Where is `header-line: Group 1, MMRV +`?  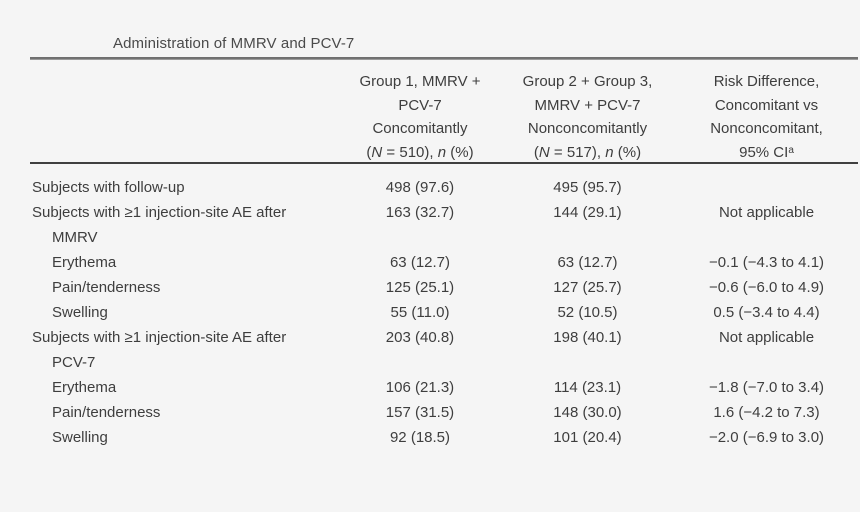
header-line: Group 1, MMRV + is located at coordinates (420, 81).